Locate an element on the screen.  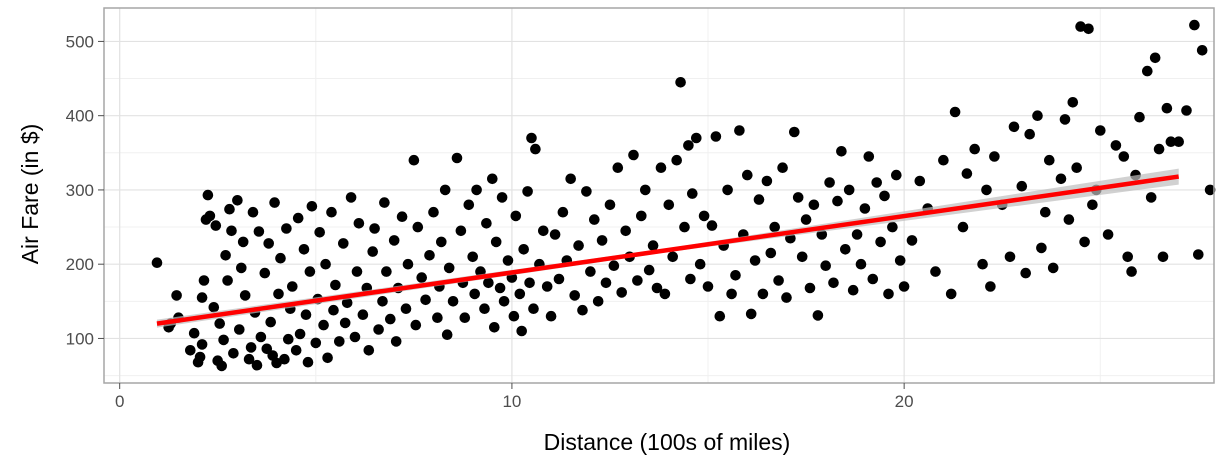
y-axis-title: Air Fare (in $) is located at coordinates (30, 194).